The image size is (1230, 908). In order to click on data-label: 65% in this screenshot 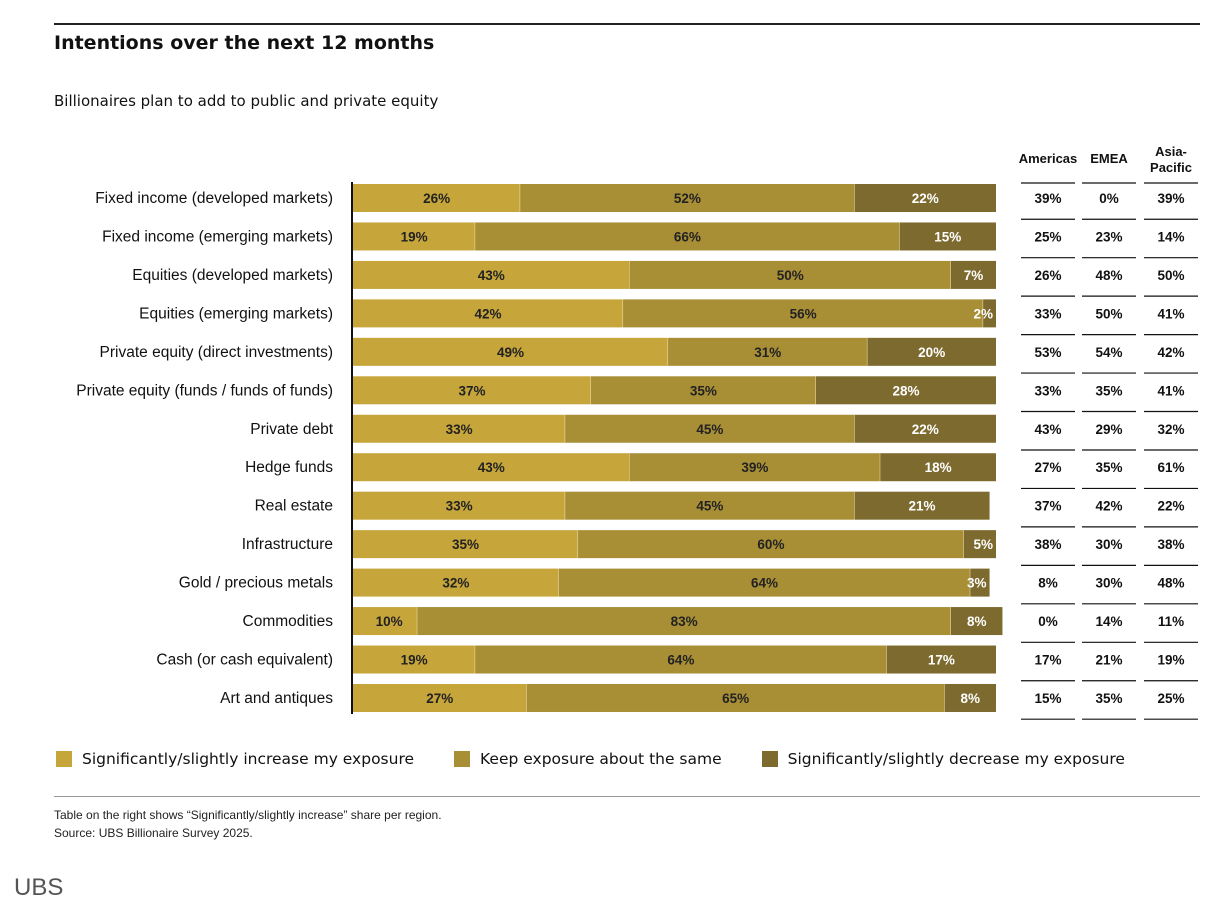, I will do `click(735, 698)`.